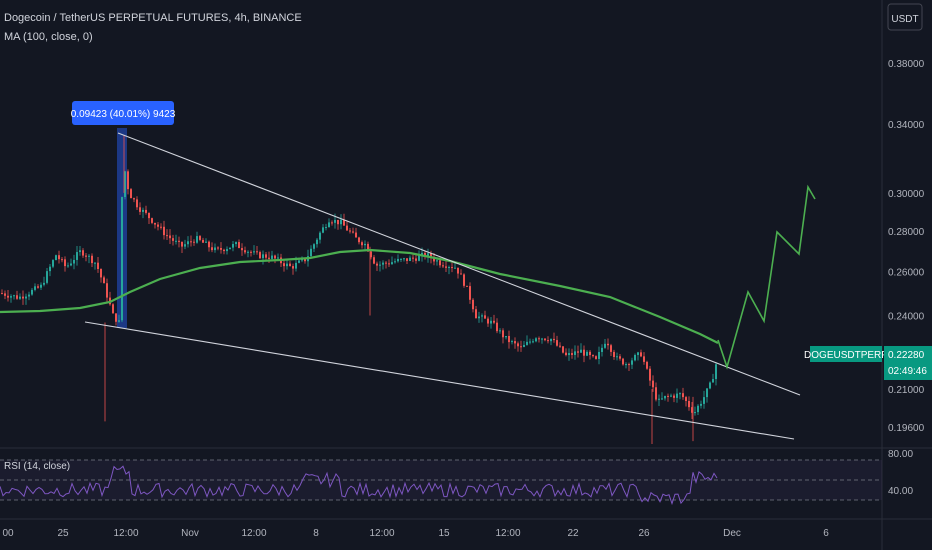 This screenshot has height=550, width=932. Describe the element at coordinates (900, 454) in the screenshot. I see `rsi-tick-label: 80.00` at that location.